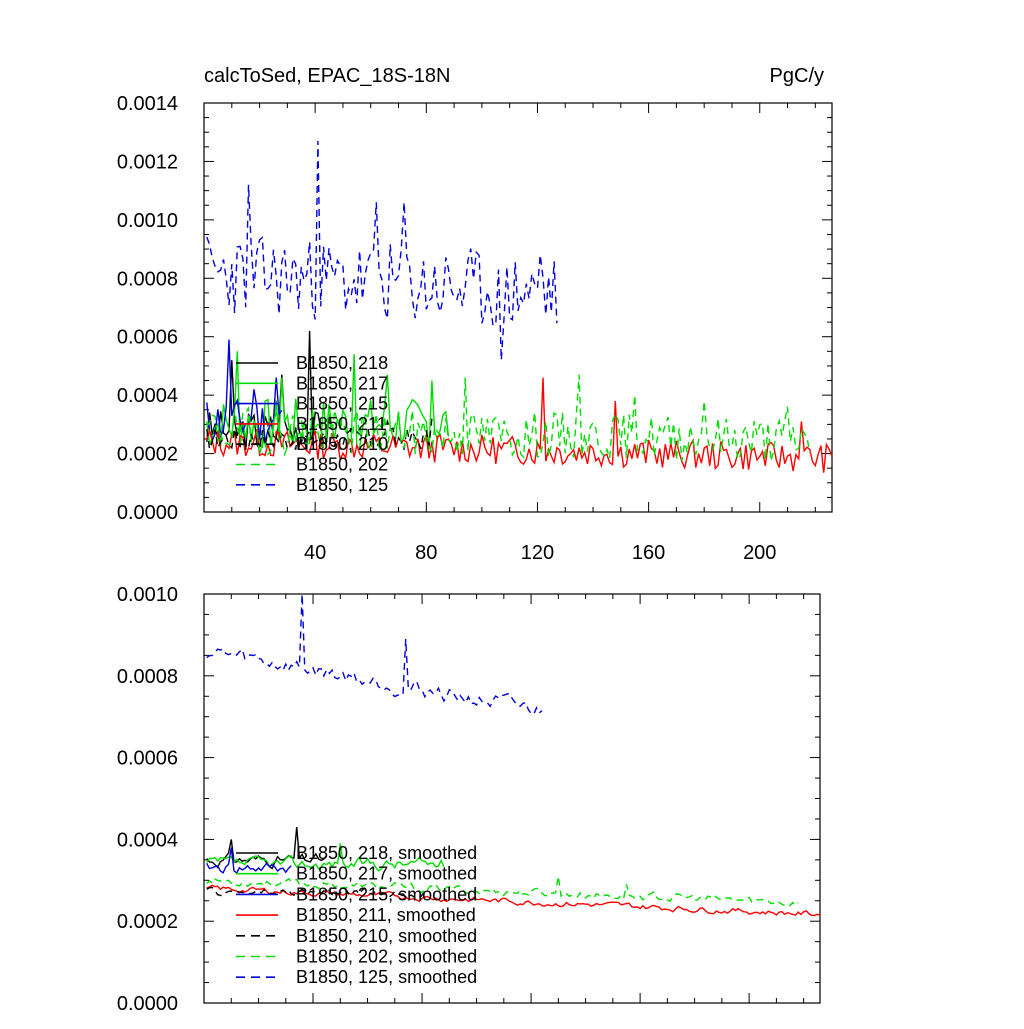  What do you see at coordinates (342, 485) in the screenshot?
I see `legend-entry: B1850, 125` at bounding box center [342, 485].